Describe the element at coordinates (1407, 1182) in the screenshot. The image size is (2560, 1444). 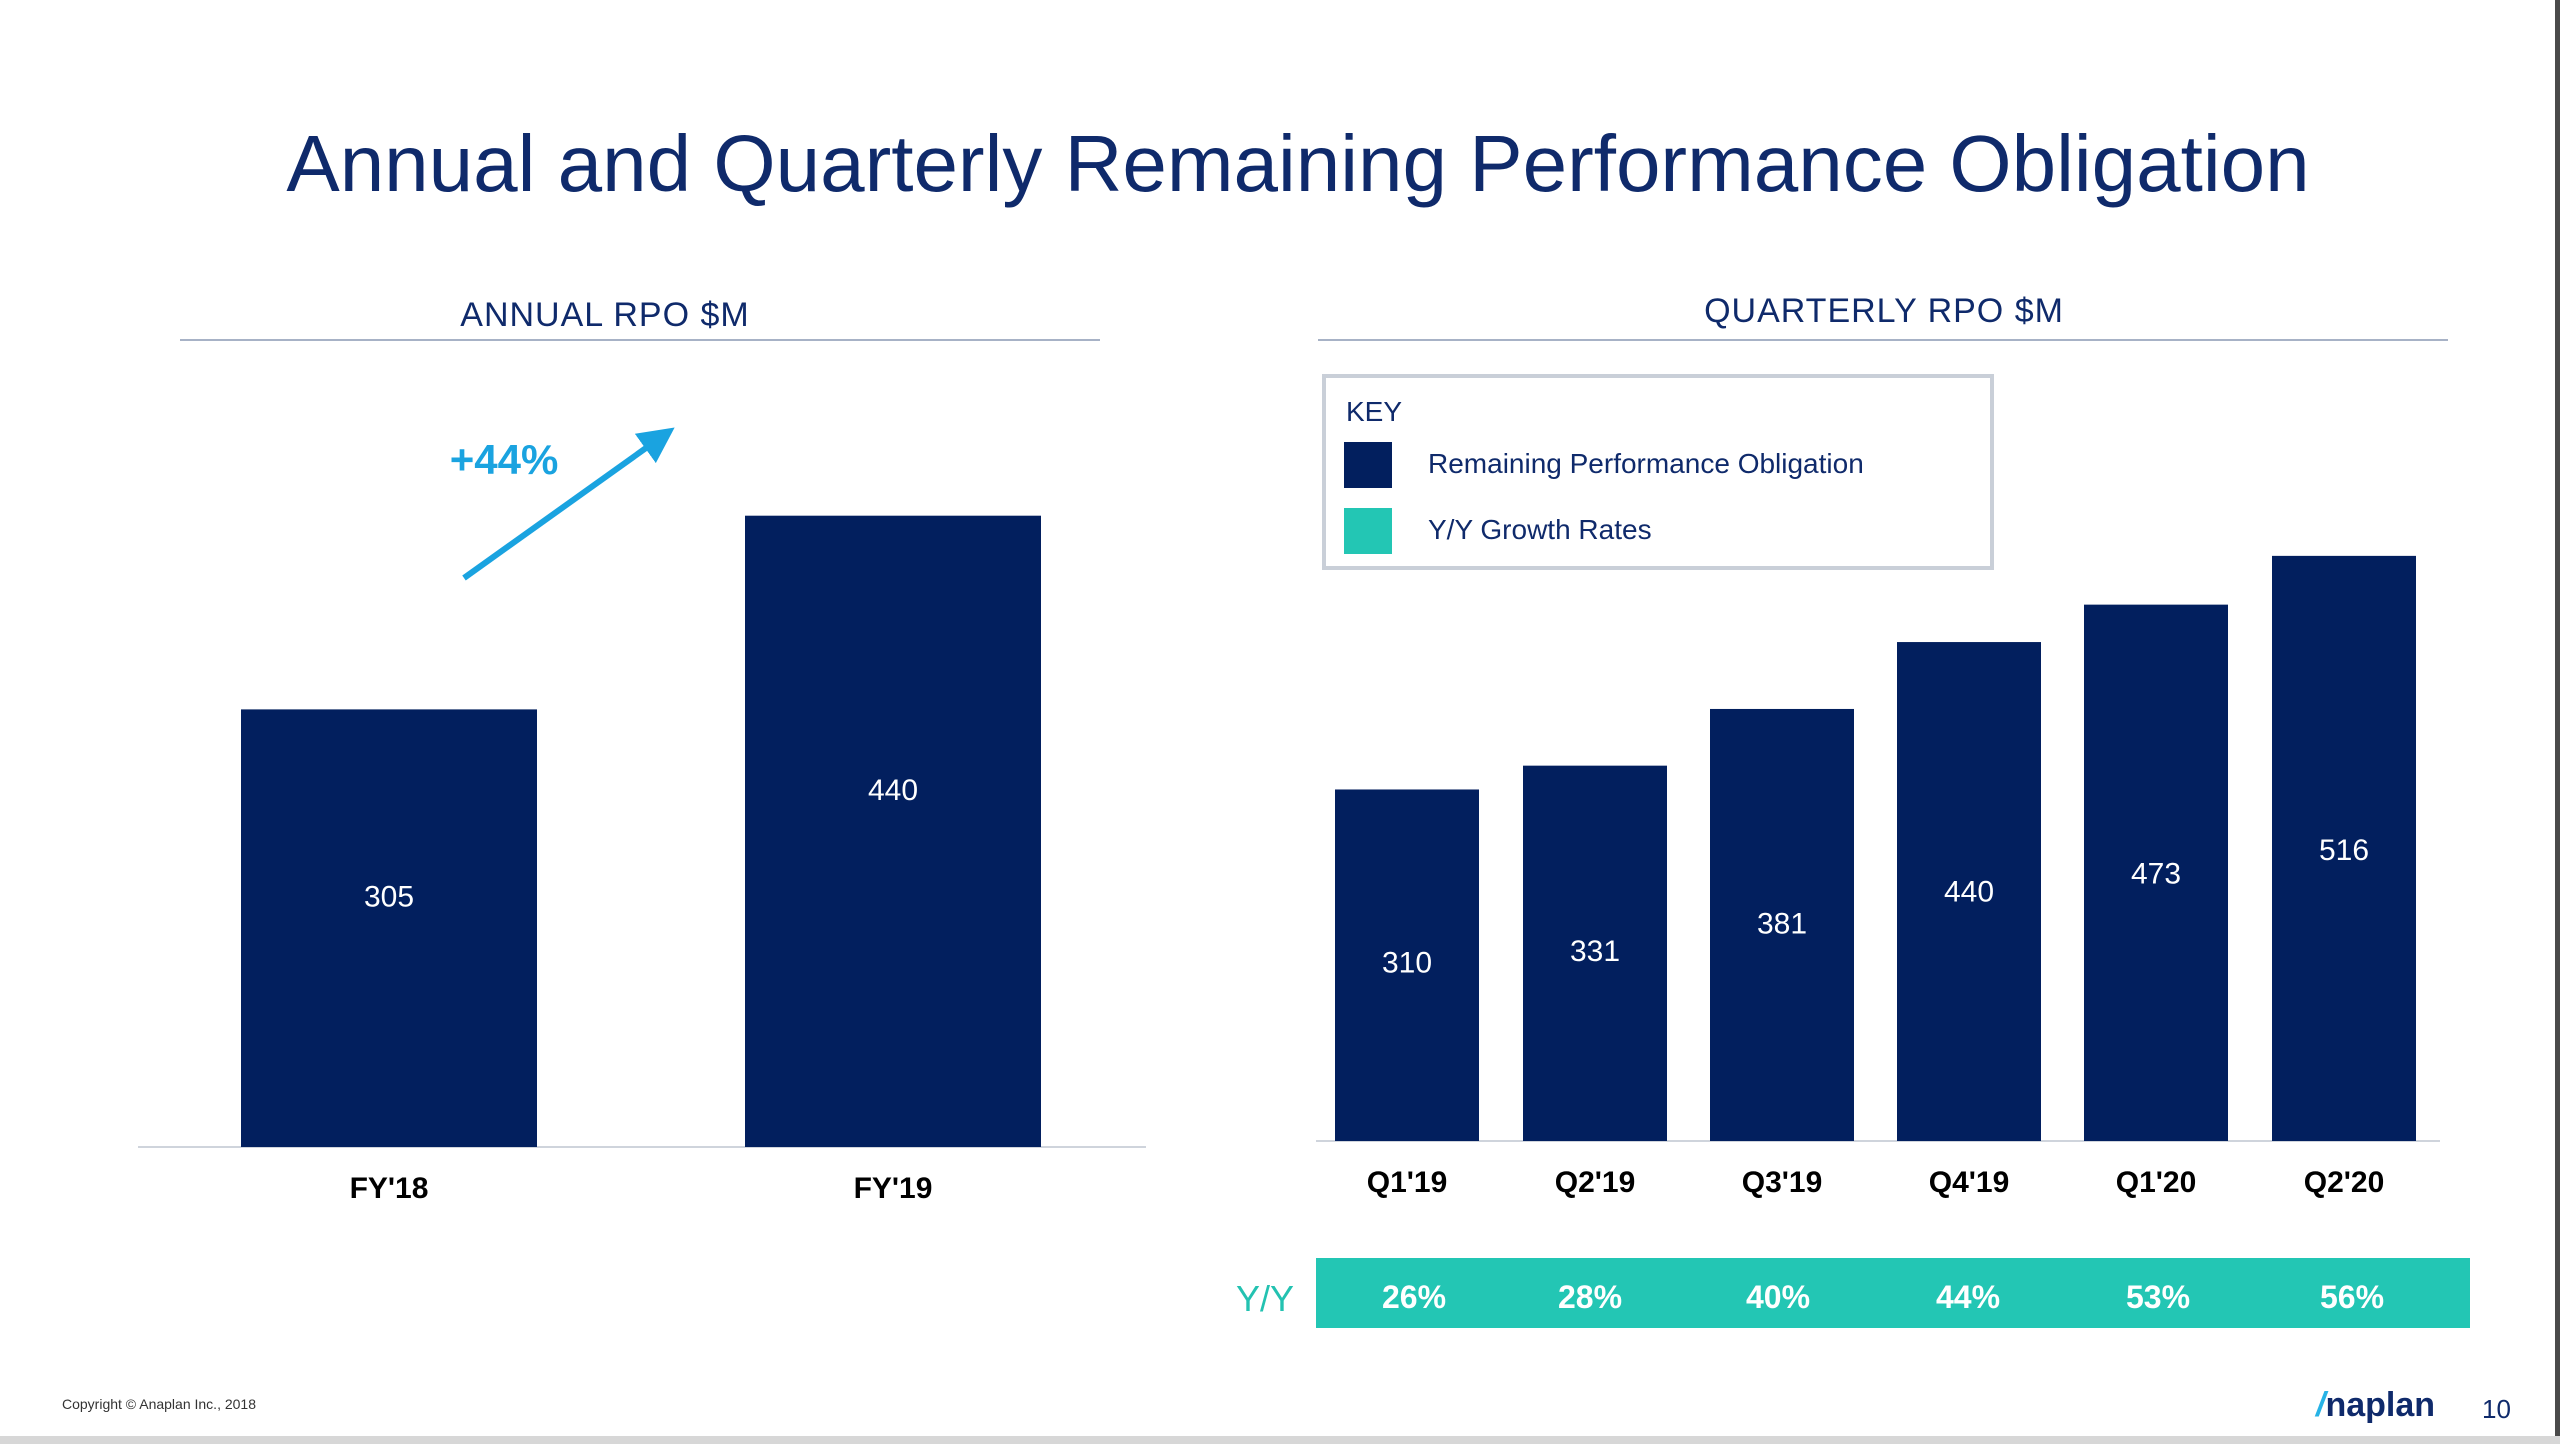
I see `quarterly-category-label: Q1'19` at that location.